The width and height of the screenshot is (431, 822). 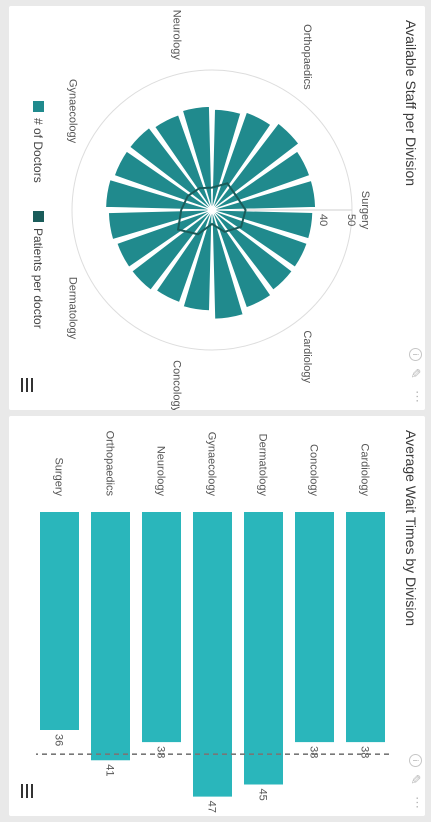 What do you see at coordinates (38, 216) in the screenshot?
I see `legend-swatch-patients` at bounding box center [38, 216].